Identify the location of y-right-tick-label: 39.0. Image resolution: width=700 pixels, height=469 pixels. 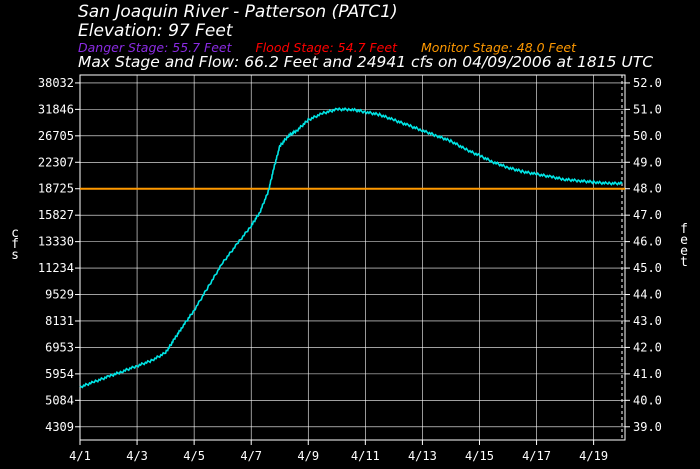
(647, 427).